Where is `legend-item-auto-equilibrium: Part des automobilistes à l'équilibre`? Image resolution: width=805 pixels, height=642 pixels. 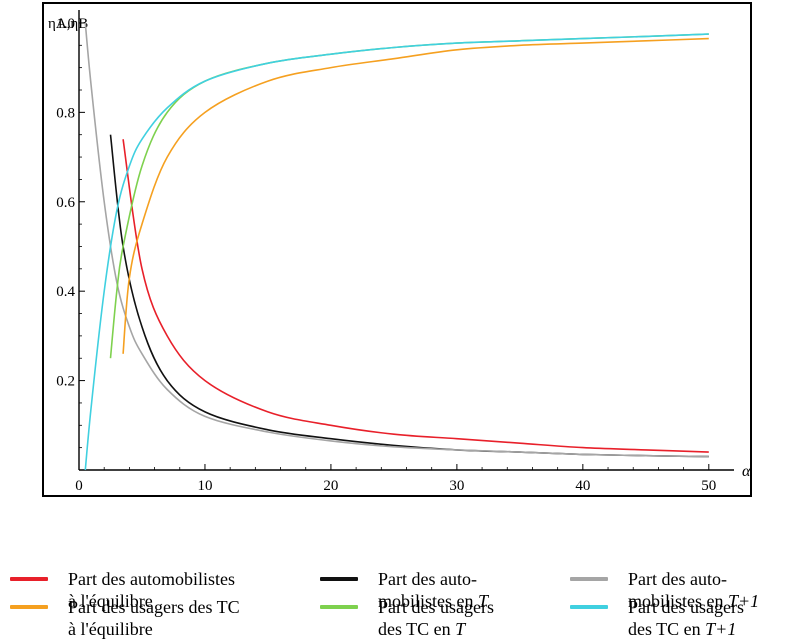
legend-item-auto-equilibrium: Part des automobilistes à l'équilibre is located at coordinates (122, 590).